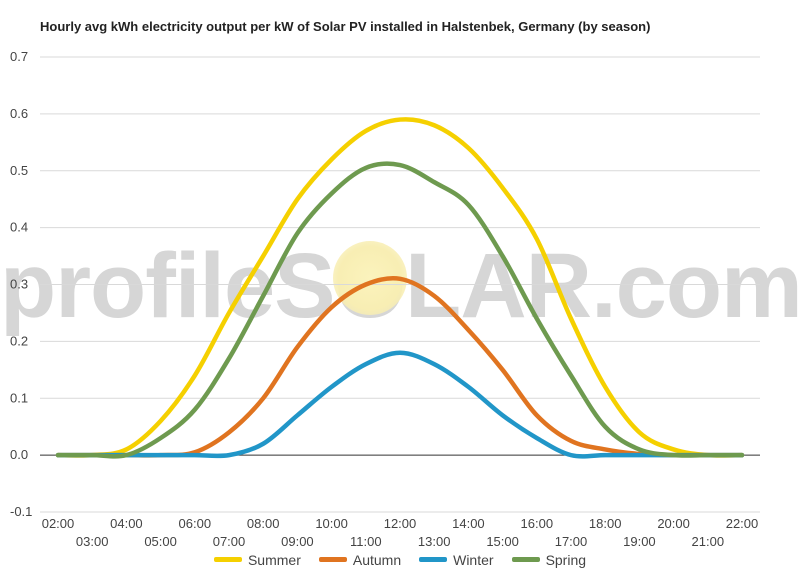 This screenshot has width=800, height=570. Describe the element at coordinates (468, 523) in the screenshot. I see `x-tick-label: 14:00` at that location.